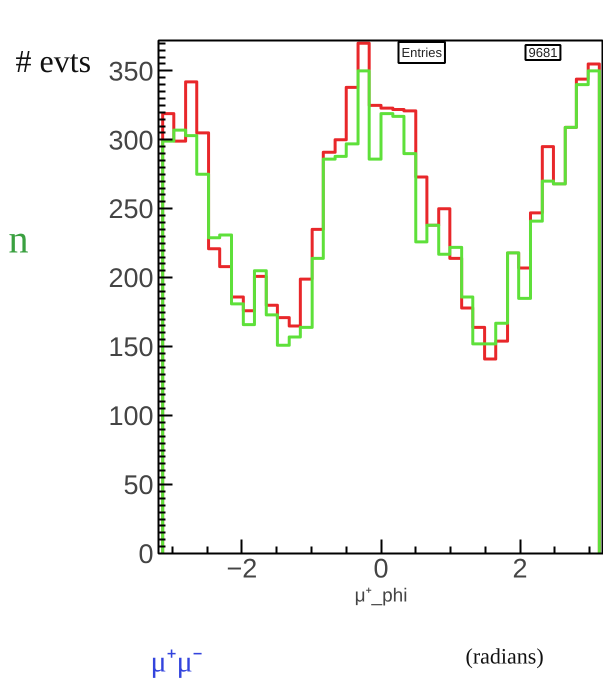 The image size is (603, 678). Describe the element at coordinates (18, 239) in the screenshot. I see `text: n` at that location.